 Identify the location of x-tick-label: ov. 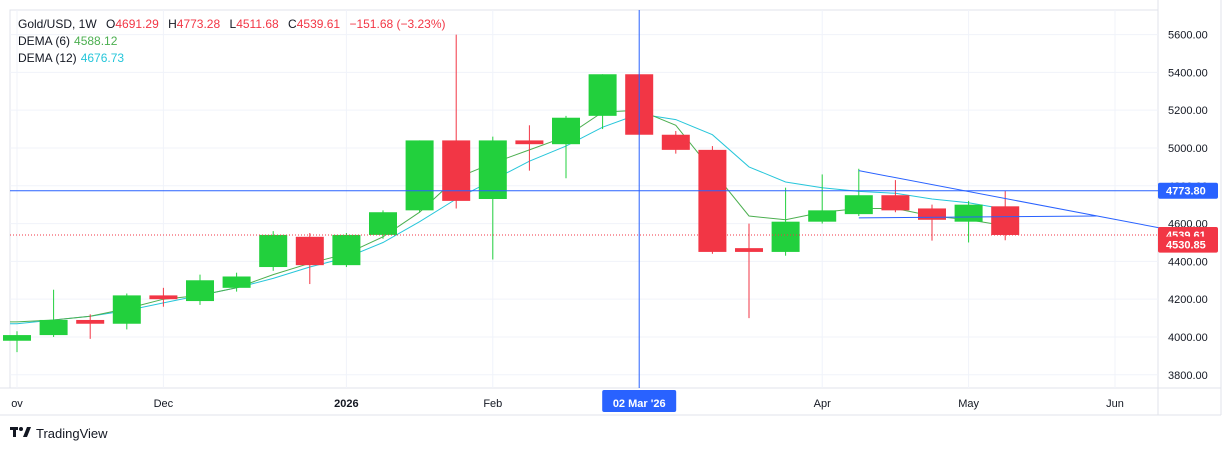
(17, 404).